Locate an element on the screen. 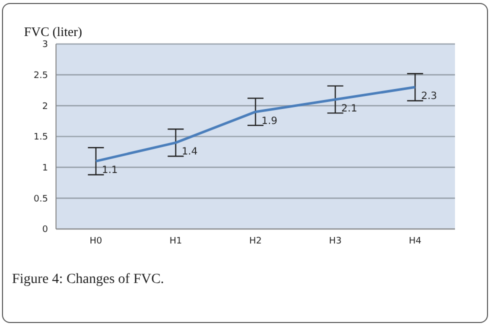 The width and height of the screenshot is (490, 327). y-tick-label: 3 is located at coordinates (45, 45).